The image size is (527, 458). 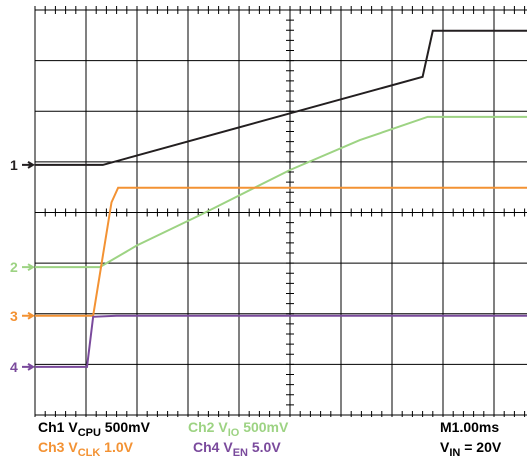 What do you see at coordinates (14, 267) in the screenshot?
I see `channel-marker: 2` at bounding box center [14, 267].